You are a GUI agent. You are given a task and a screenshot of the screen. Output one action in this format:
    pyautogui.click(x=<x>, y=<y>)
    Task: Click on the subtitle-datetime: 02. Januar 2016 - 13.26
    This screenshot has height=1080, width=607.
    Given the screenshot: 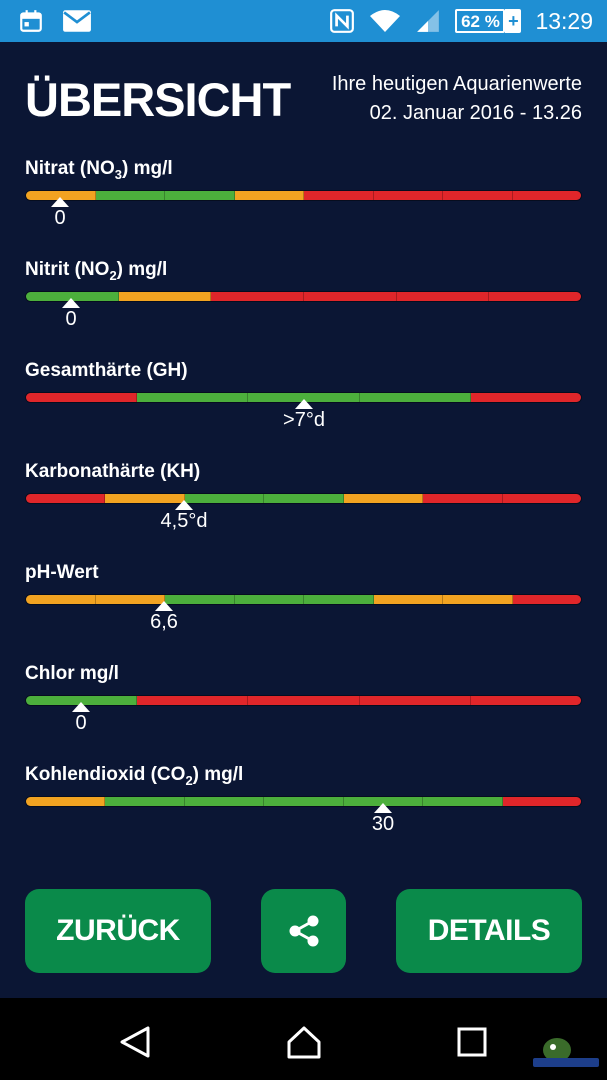 What is the action you would take?
    pyautogui.click(x=475, y=113)
    